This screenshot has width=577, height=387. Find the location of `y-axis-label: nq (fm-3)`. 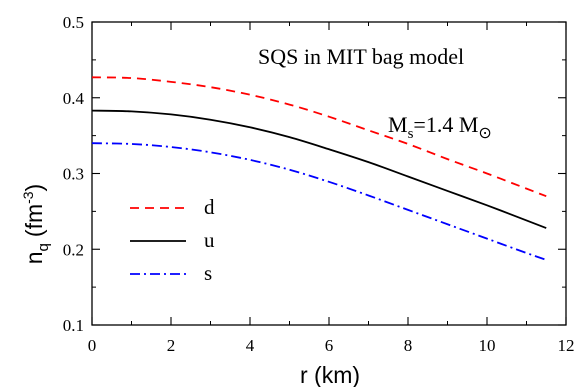

y-axis-label: nq (fm-3) is located at coordinates (36, 224).